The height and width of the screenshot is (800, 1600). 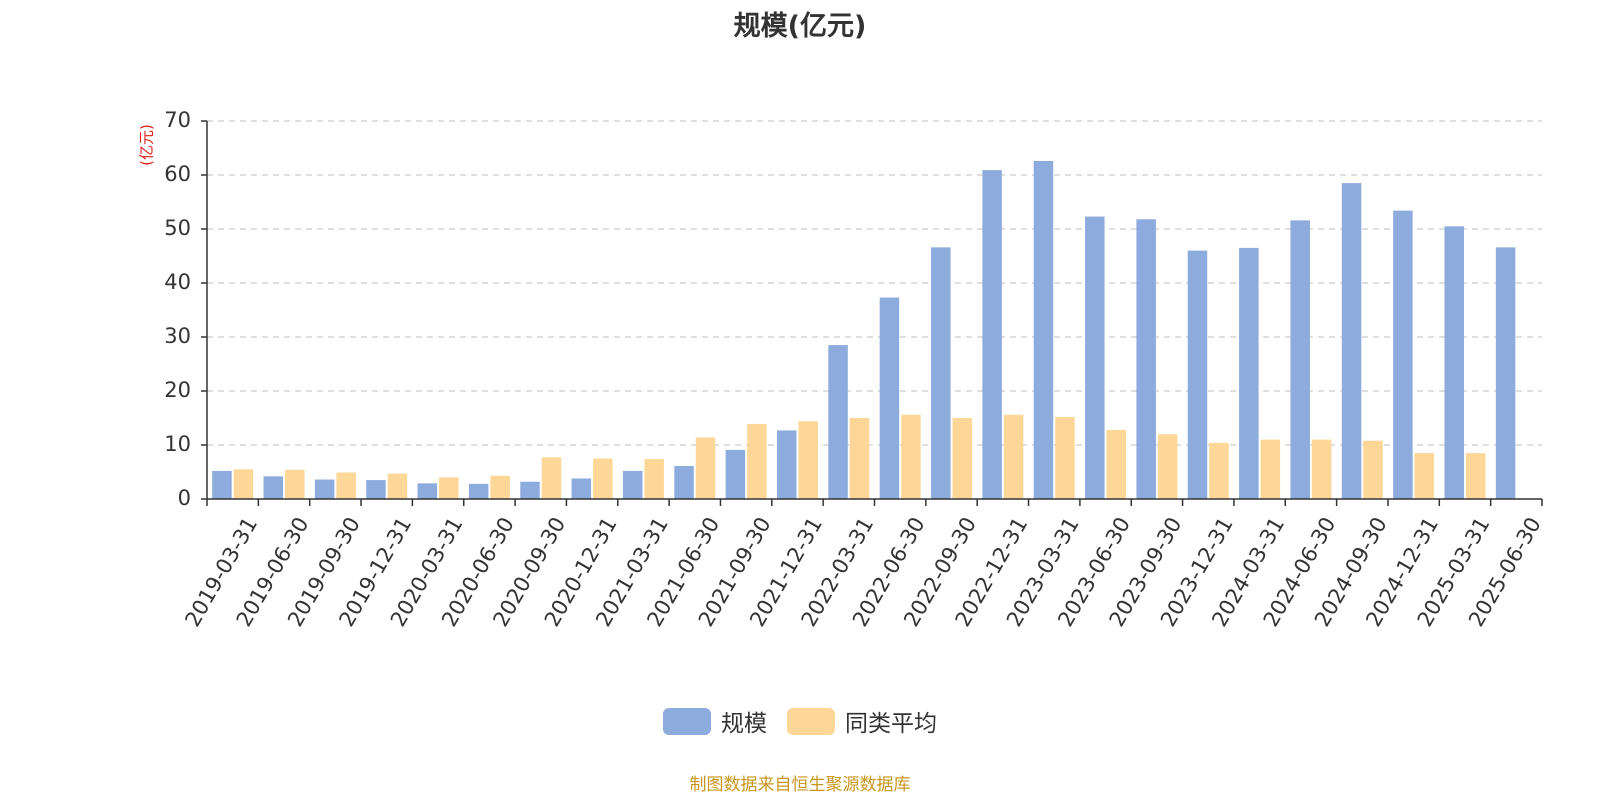 What do you see at coordinates (800, 785) in the screenshot?
I see `source-note: 制图数据来自恒生聚源数据库` at bounding box center [800, 785].